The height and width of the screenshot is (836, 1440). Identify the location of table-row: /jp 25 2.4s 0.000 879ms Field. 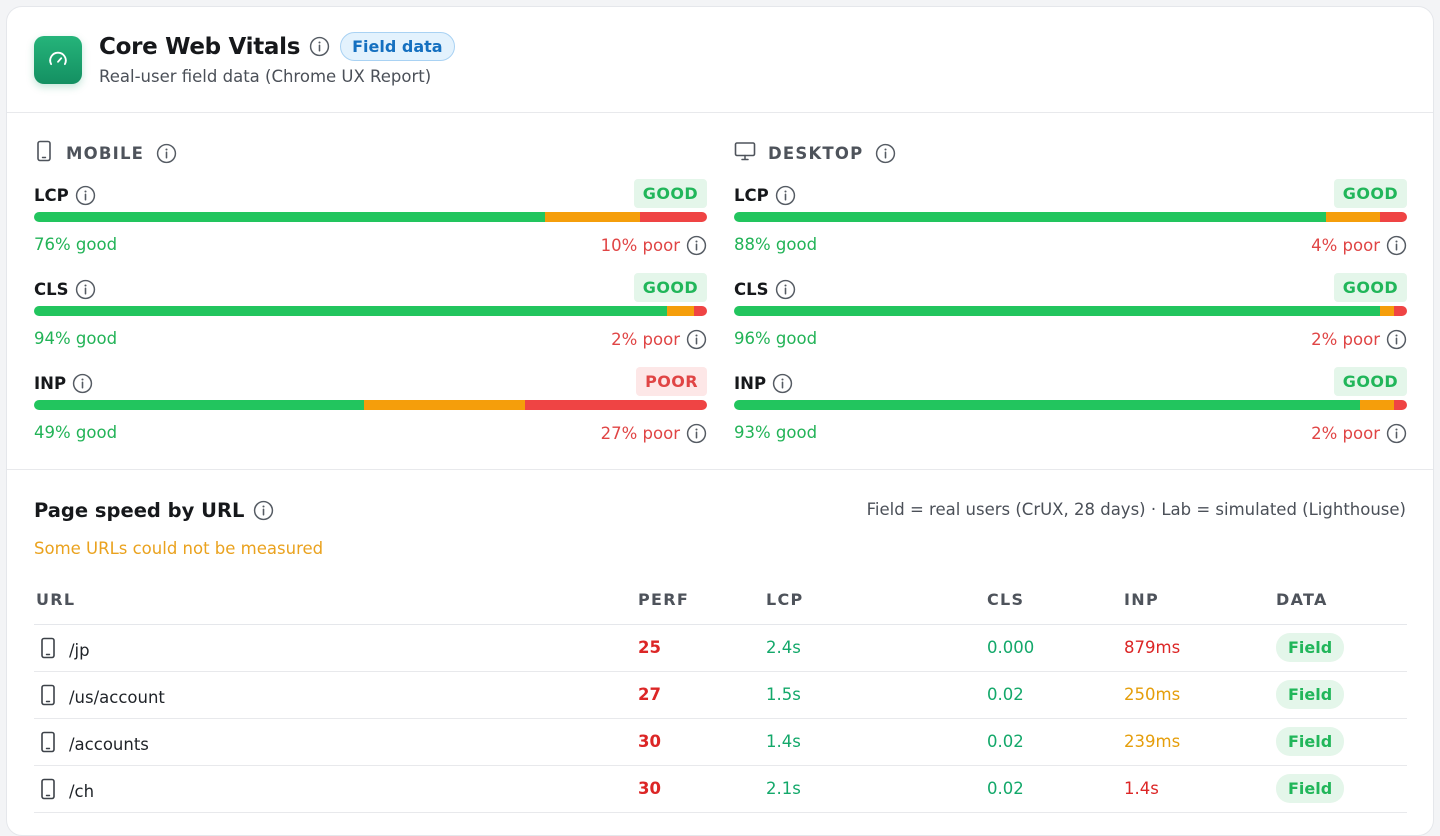
(720, 648).